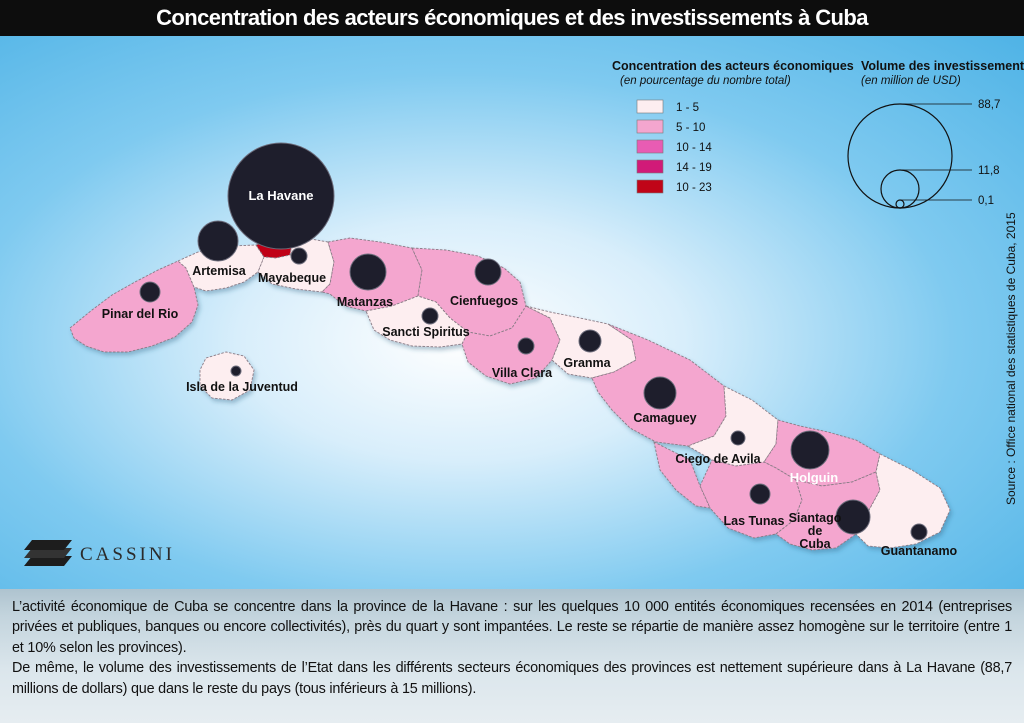  What do you see at coordinates (919, 551) in the screenshot?
I see `label-guantanamo: Guantanamo` at bounding box center [919, 551].